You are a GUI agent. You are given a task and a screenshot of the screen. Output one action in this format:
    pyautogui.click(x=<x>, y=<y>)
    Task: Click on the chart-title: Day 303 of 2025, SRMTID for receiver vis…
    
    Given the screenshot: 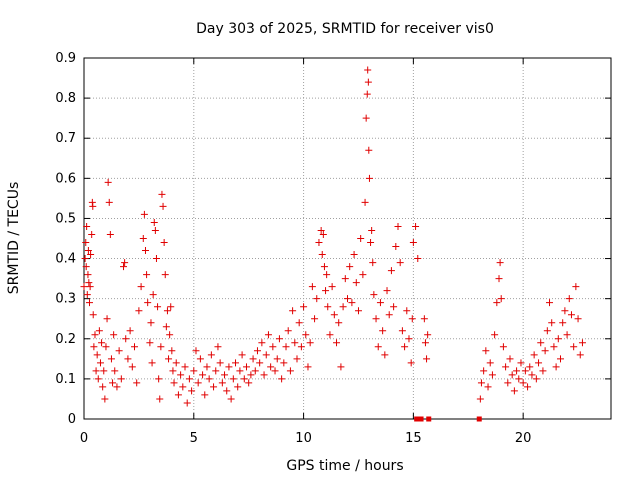 What is the action you would take?
    pyautogui.click(x=345, y=29)
    